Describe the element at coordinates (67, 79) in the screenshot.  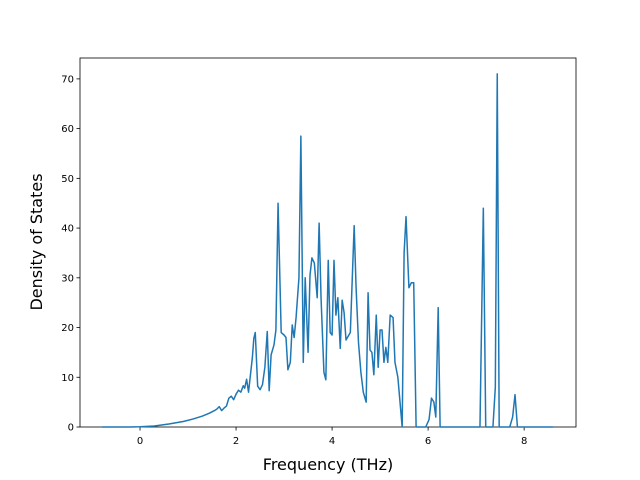
I see `y-tick-label: 70` at that location.